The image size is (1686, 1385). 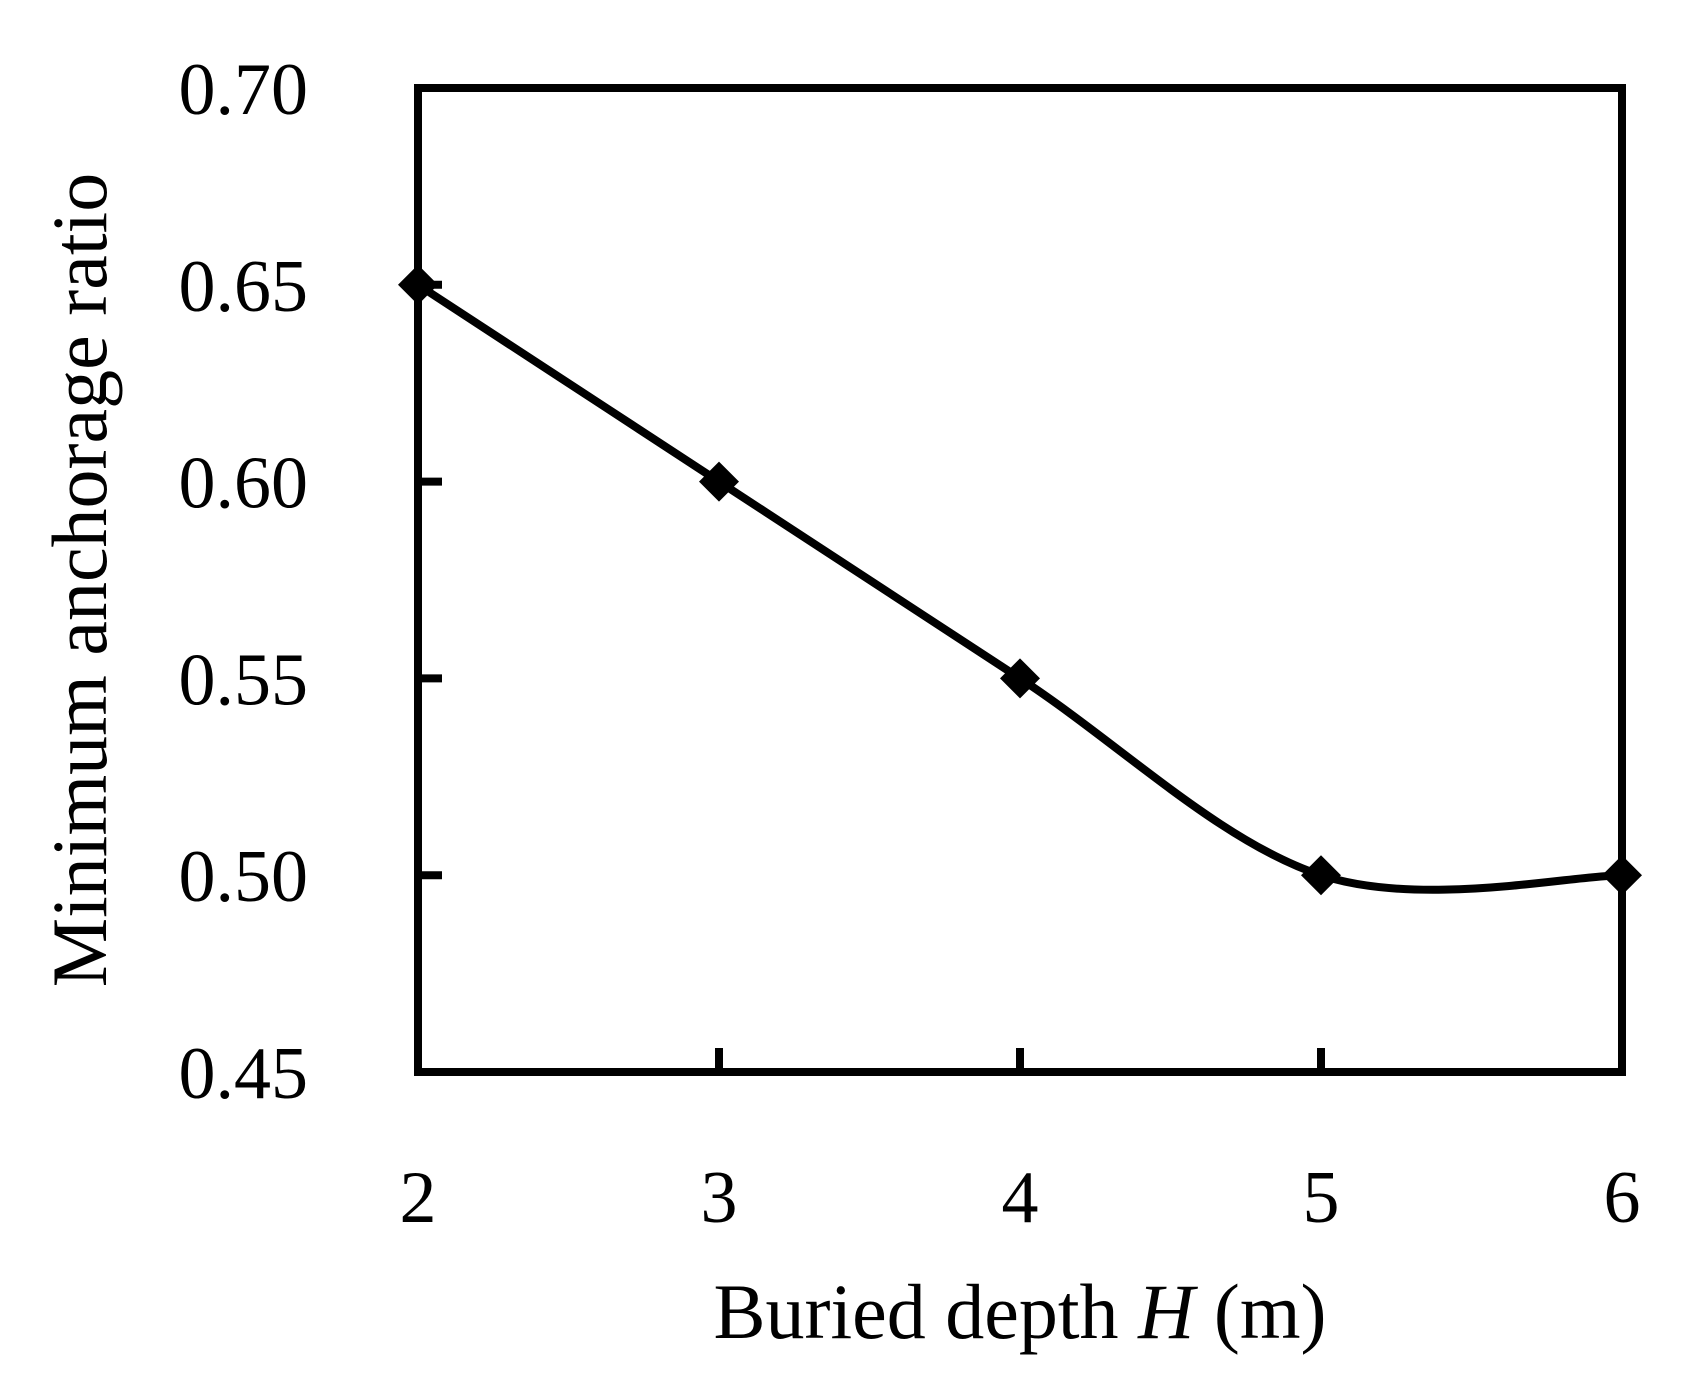 What do you see at coordinates (244, 680) in the screenshot?
I see `y-tick-label: 0.55` at bounding box center [244, 680].